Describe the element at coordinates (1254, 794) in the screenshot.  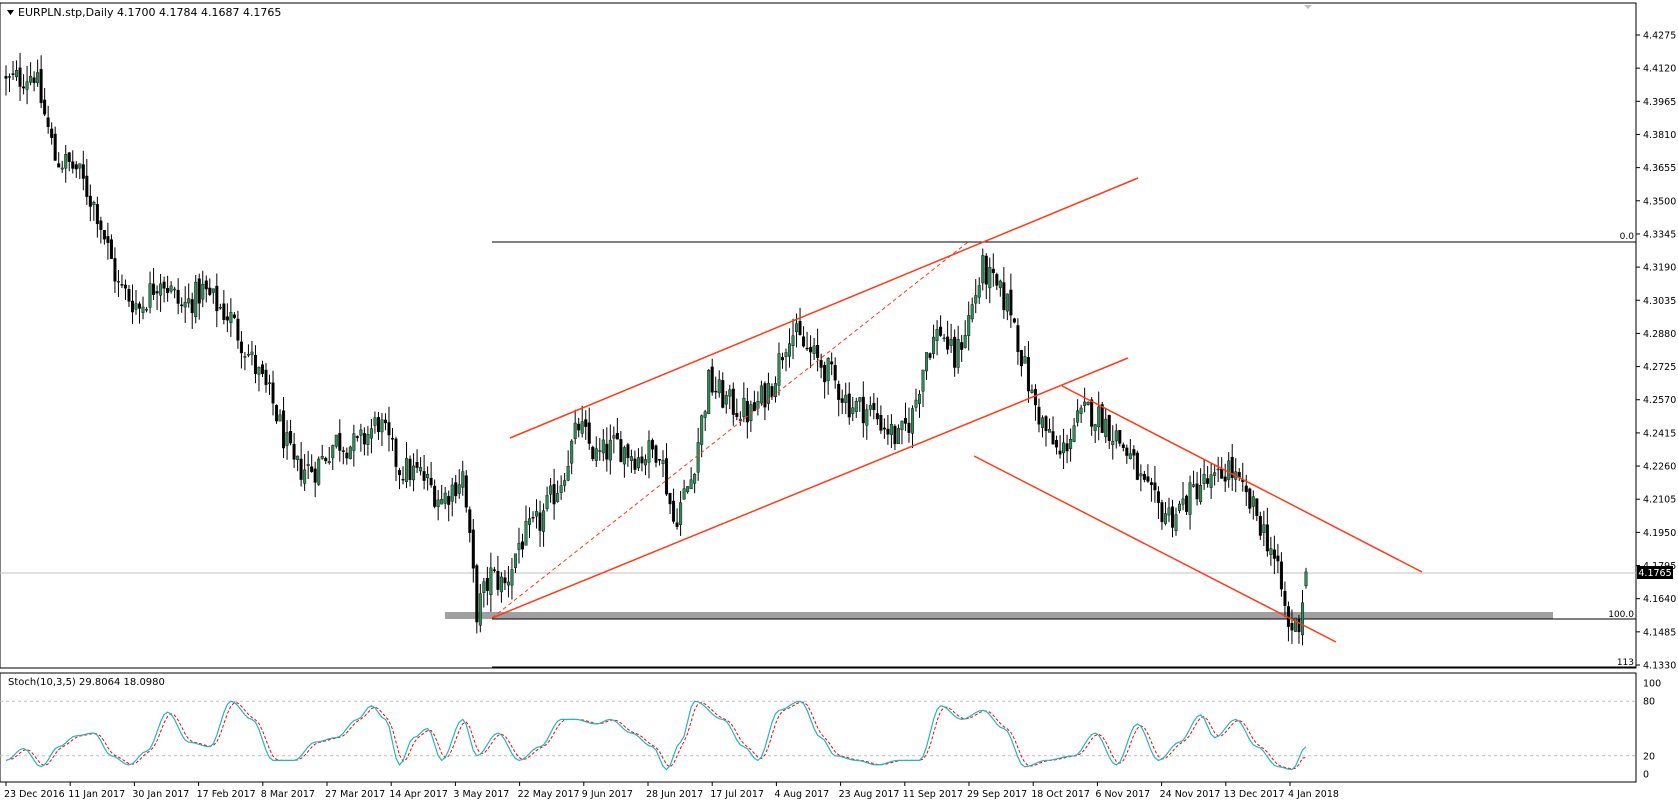
I see `time-tick-label: 13 Dec 2017` at that location.